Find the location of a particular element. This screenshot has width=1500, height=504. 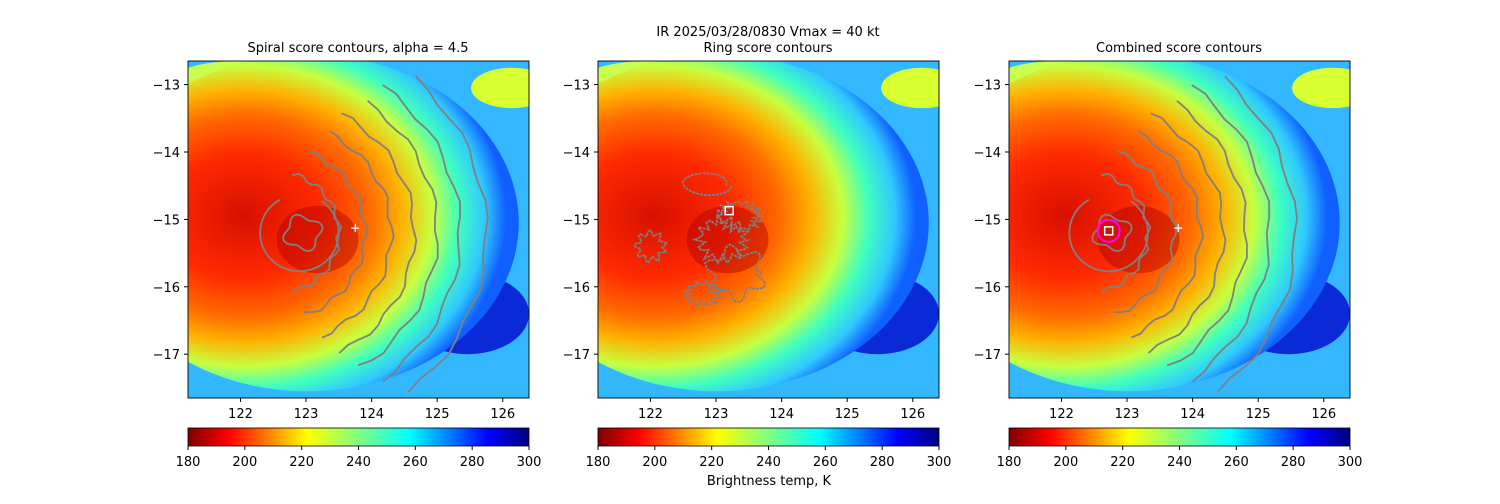

suptitle-line-2: Ring score contours is located at coordinates (767, 48).